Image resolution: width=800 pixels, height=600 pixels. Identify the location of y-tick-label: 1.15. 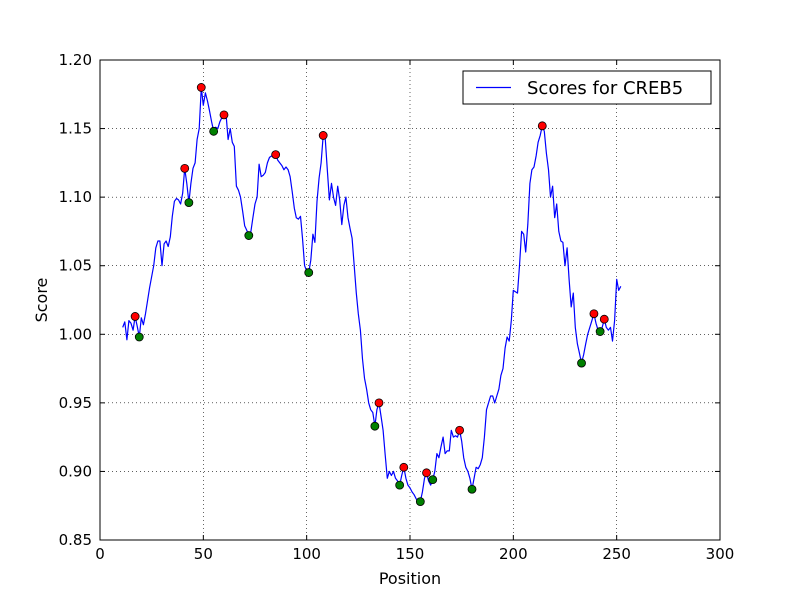
(75, 129).